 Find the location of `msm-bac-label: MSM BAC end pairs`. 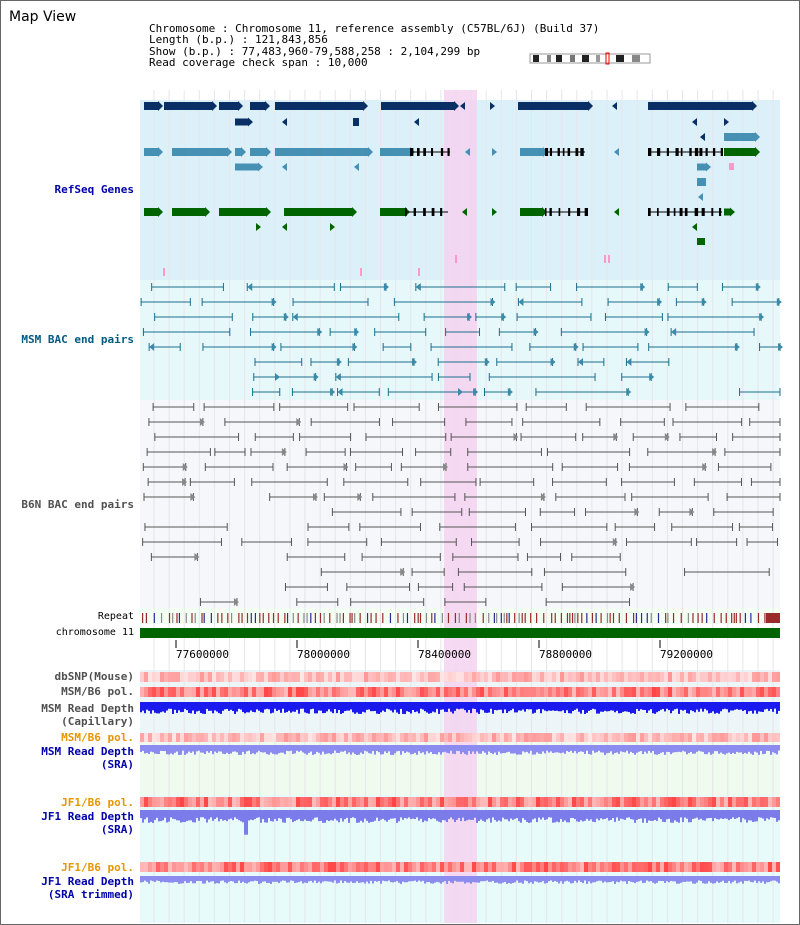

msm-bac-label: MSM BAC end pairs is located at coordinates (77, 339).